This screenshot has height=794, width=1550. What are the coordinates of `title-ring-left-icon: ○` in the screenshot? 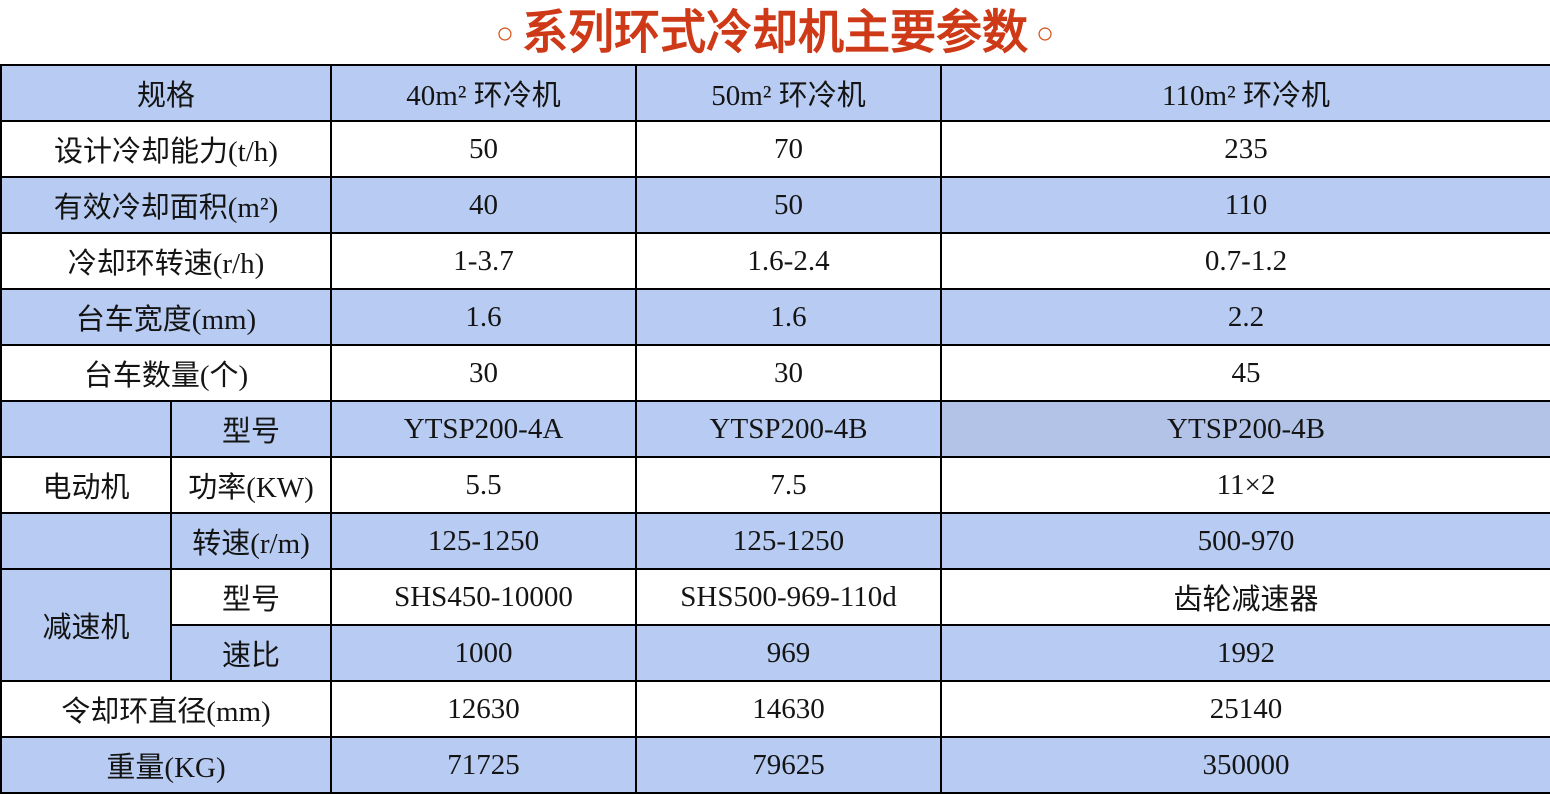 It's located at (504, 33).